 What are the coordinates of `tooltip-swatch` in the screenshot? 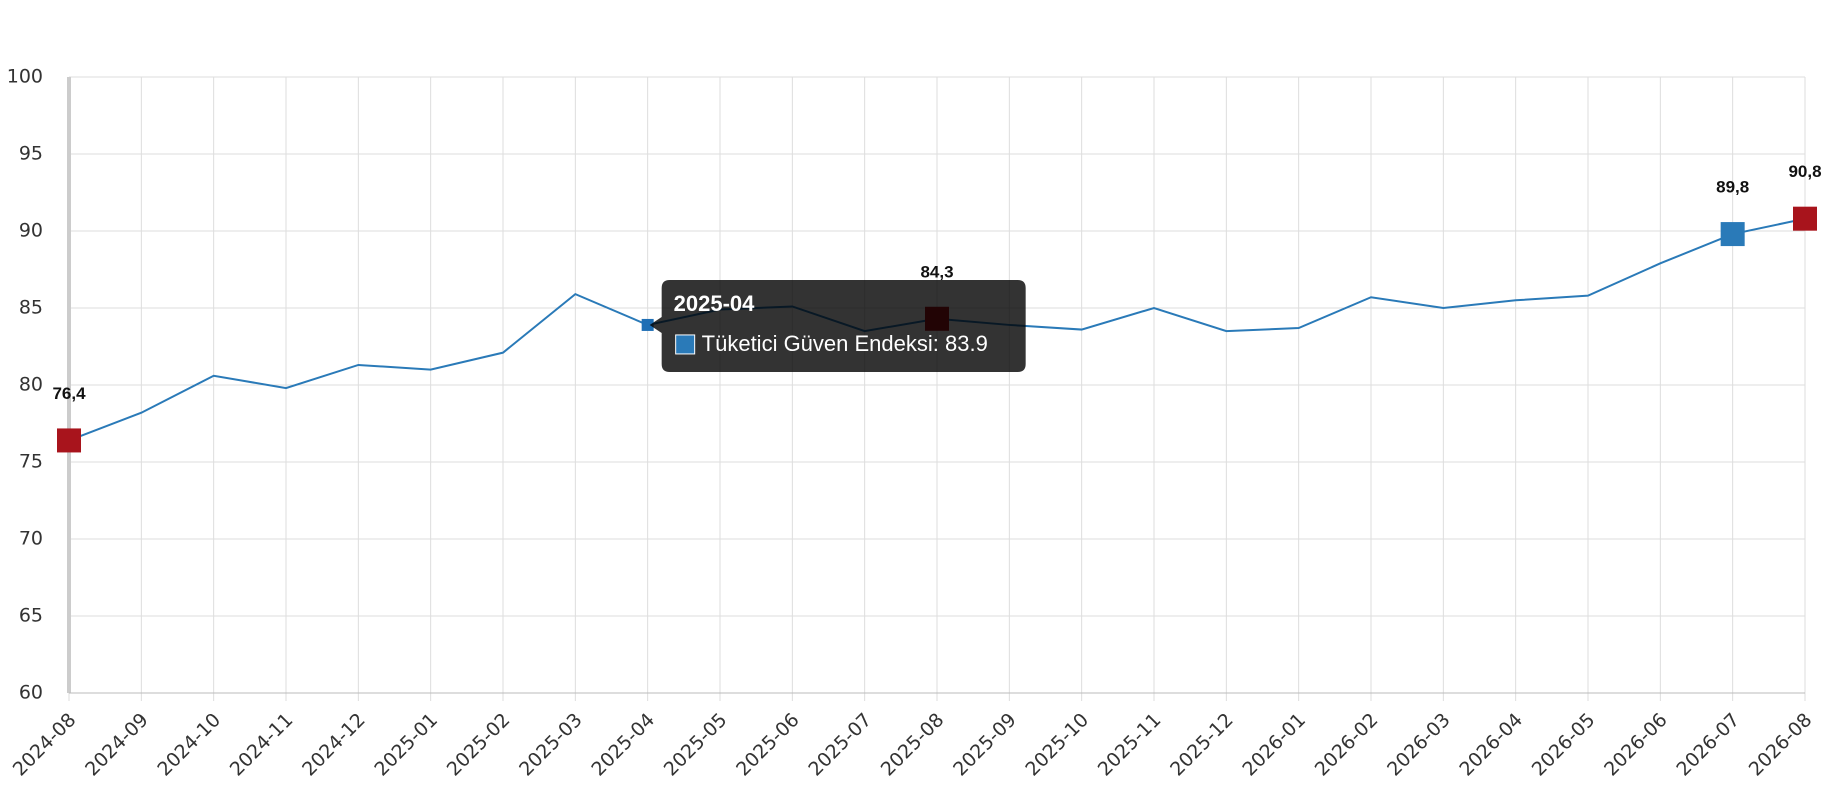 It's located at (685, 344).